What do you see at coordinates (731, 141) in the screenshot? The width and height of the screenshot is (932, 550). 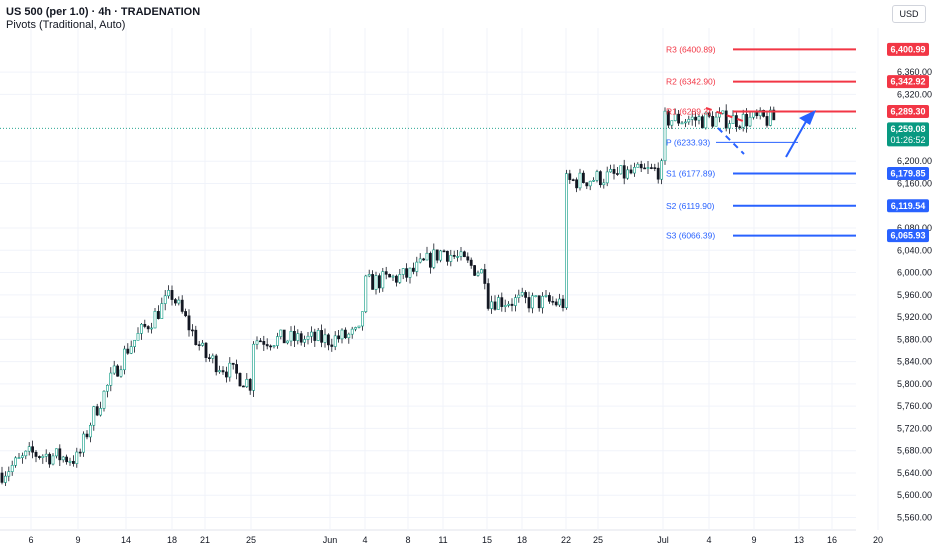 I see `wedge-lower-line` at bounding box center [731, 141].